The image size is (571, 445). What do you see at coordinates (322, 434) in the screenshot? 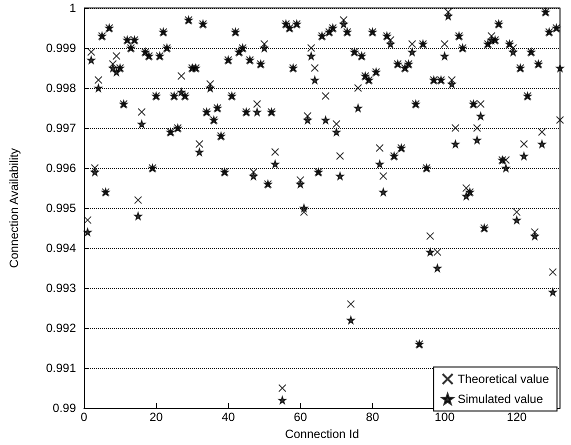
I see `x-axis-title: Connection Id` at bounding box center [322, 434].